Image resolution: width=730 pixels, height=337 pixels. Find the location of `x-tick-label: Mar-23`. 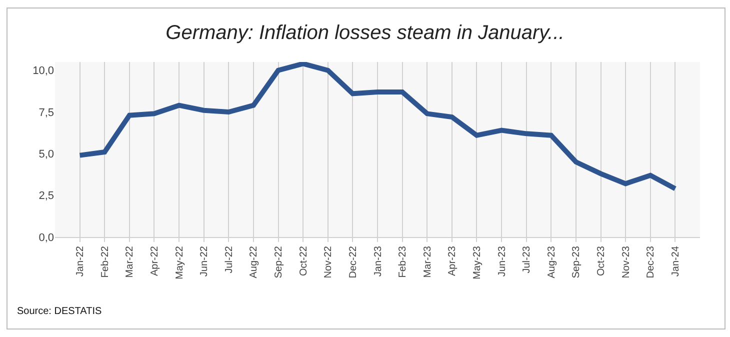

x-tick-label: Mar-23 is located at coordinates (428, 262).